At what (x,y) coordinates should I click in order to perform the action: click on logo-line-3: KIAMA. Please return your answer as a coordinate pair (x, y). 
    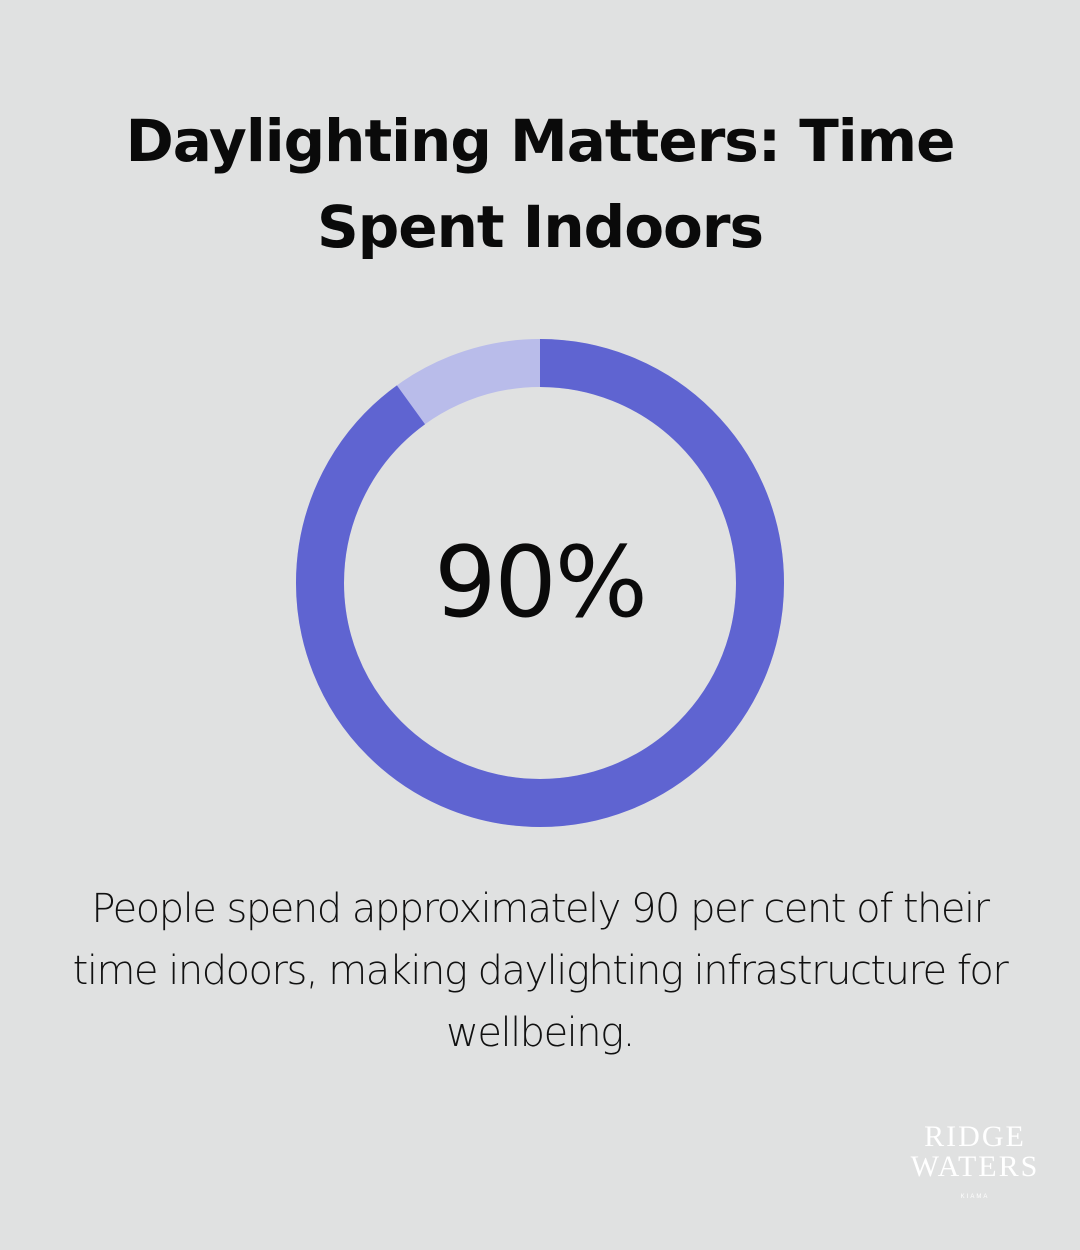
    Looking at the image, I should click on (975, 1197).